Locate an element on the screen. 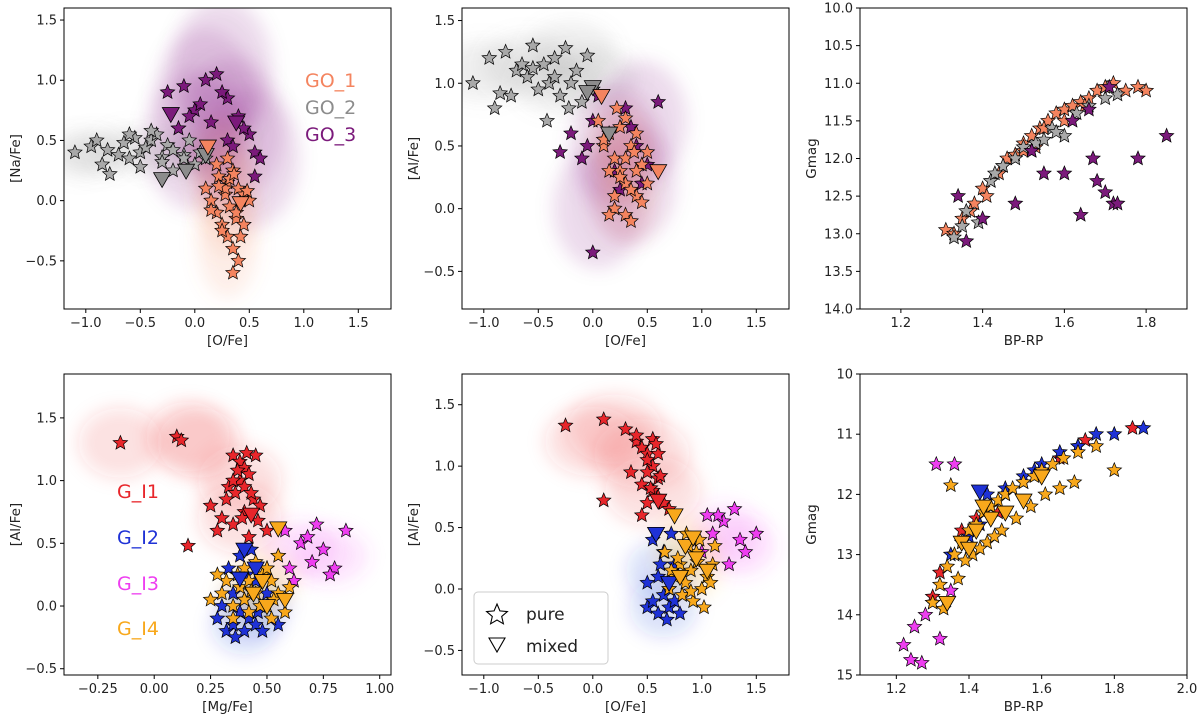 Image resolution: width=1200 pixels, height=718 pixels. y-tick-label: 11 is located at coordinates (844, 435).